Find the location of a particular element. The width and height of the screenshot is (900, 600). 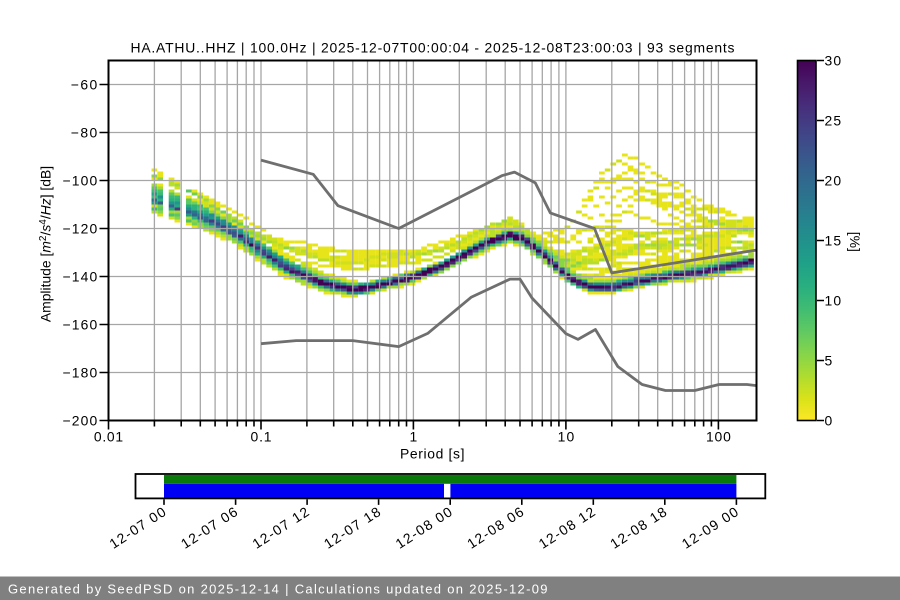

svg-text: −180 is located at coordinates (80, 372).